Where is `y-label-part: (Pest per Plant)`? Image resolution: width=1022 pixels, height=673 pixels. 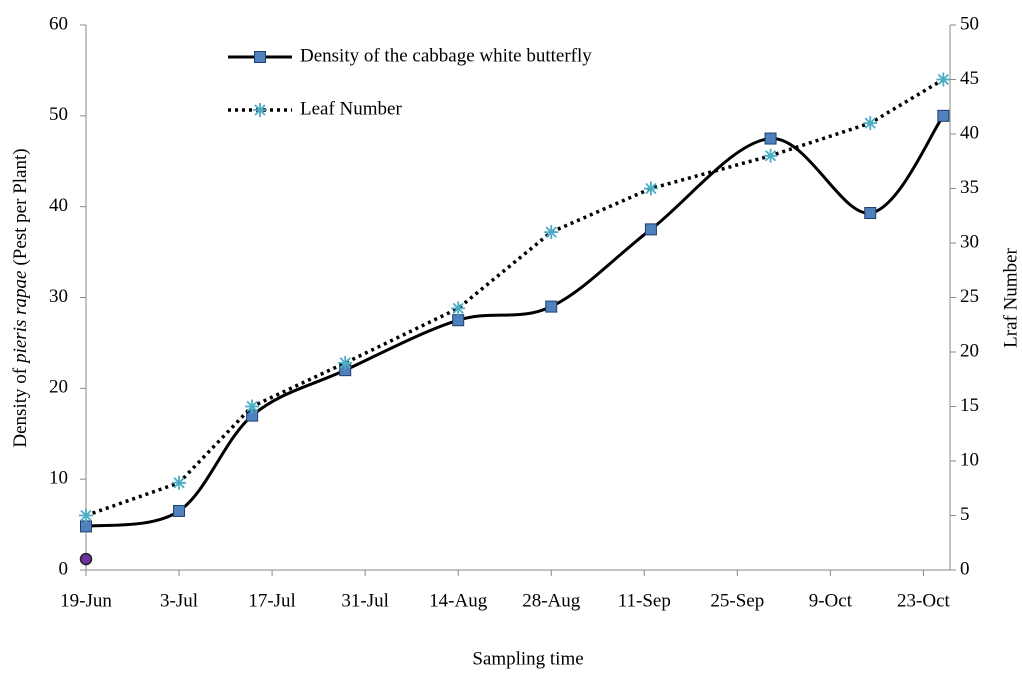 y-label-part: (Pest per Plant) is located at coordinates (20, 206).